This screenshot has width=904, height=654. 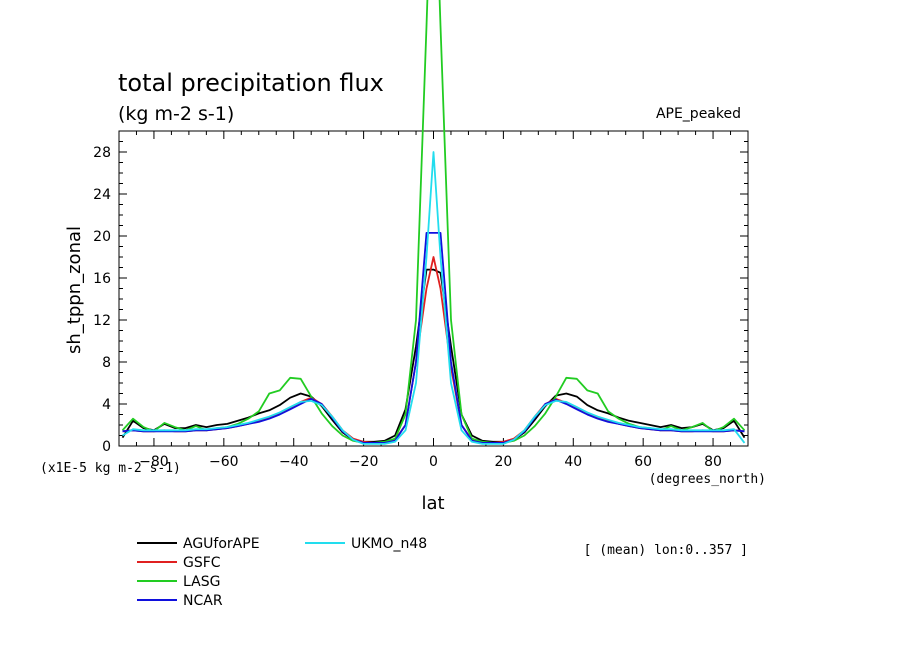 I want to click on legend-label: UKMO_n48, so click(x=389, y=544).